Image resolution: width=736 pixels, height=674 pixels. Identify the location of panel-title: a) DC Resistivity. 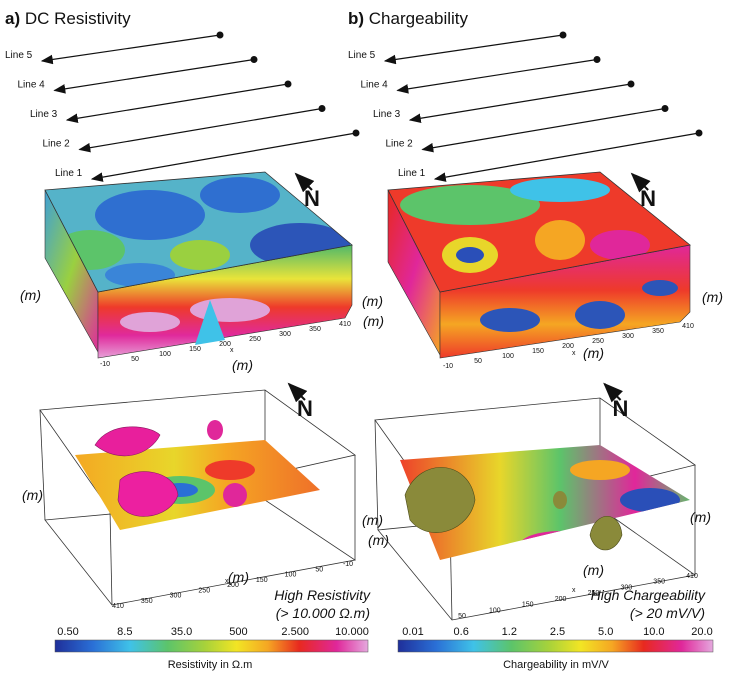
(68, 18).